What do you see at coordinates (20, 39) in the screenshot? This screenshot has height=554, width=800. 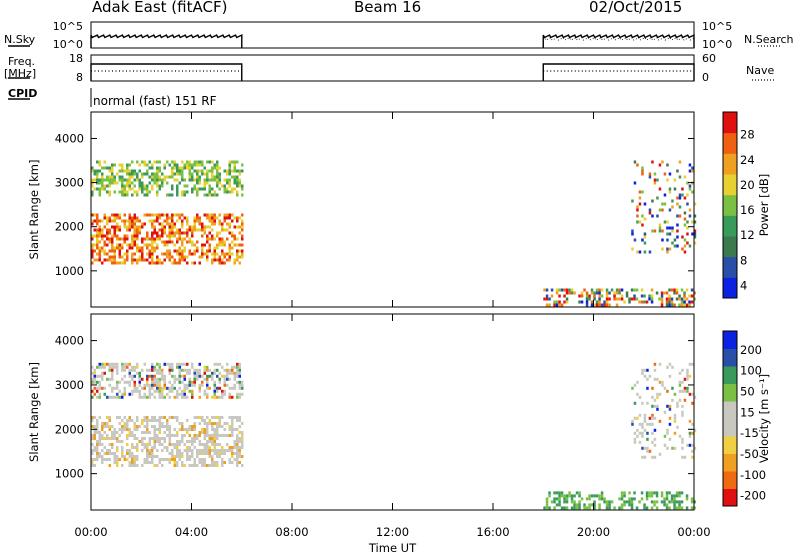 I see `nsky-label: N.Sky` at bounding box center [20, 39].